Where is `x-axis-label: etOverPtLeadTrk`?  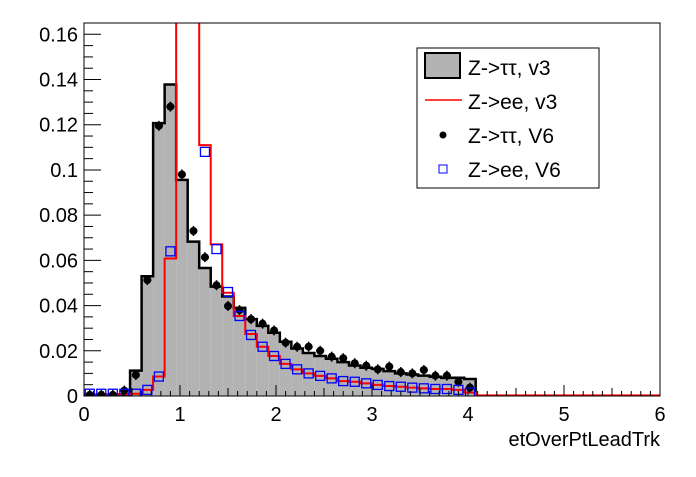 x-axis-label: etOverPtLeadTrk is located at coordinates (584, 440).